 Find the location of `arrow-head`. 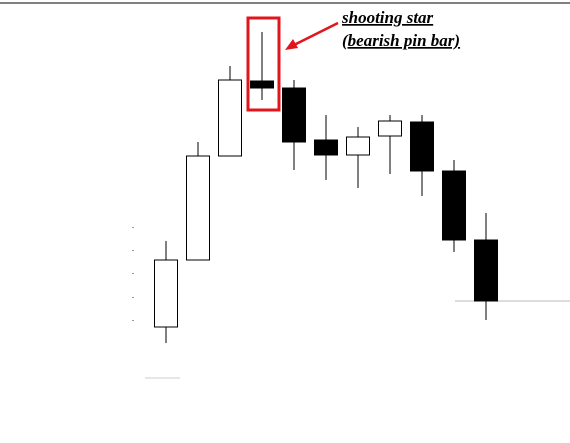

arrow-head is located at coordinates (291, 44).